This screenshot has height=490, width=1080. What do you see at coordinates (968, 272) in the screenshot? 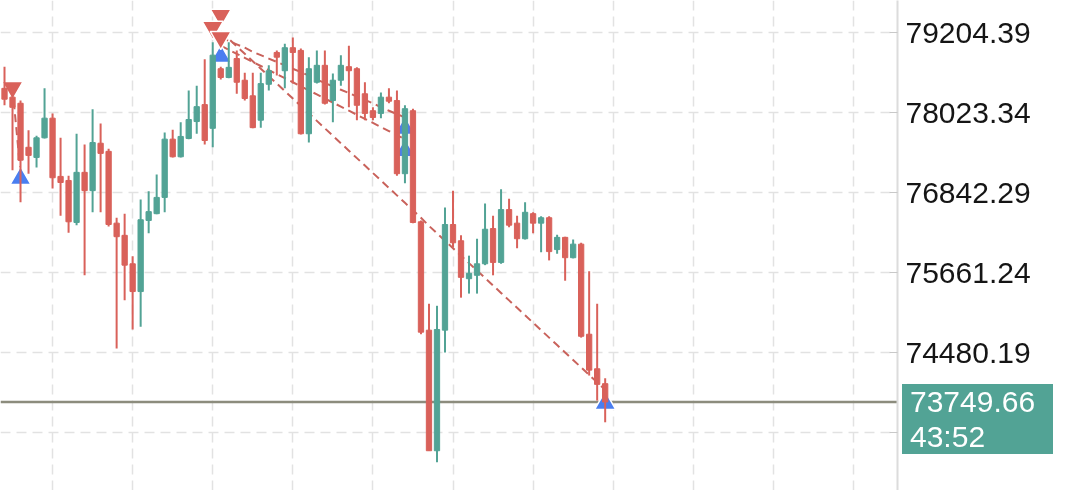
I see `y-tick-label: 75661.24` at bounding box center [968, 272].